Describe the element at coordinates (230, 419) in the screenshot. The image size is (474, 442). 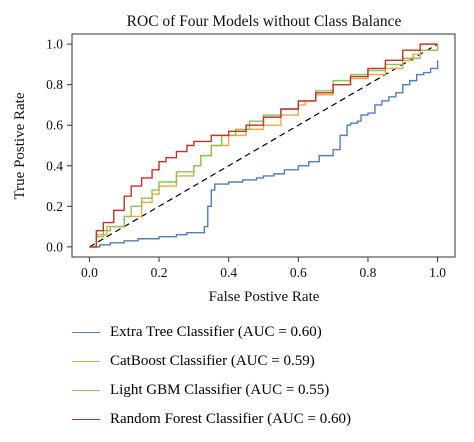
I see `legend-label-random-forest: Random Forest Classifier (AUC = 0.60)` at that location.